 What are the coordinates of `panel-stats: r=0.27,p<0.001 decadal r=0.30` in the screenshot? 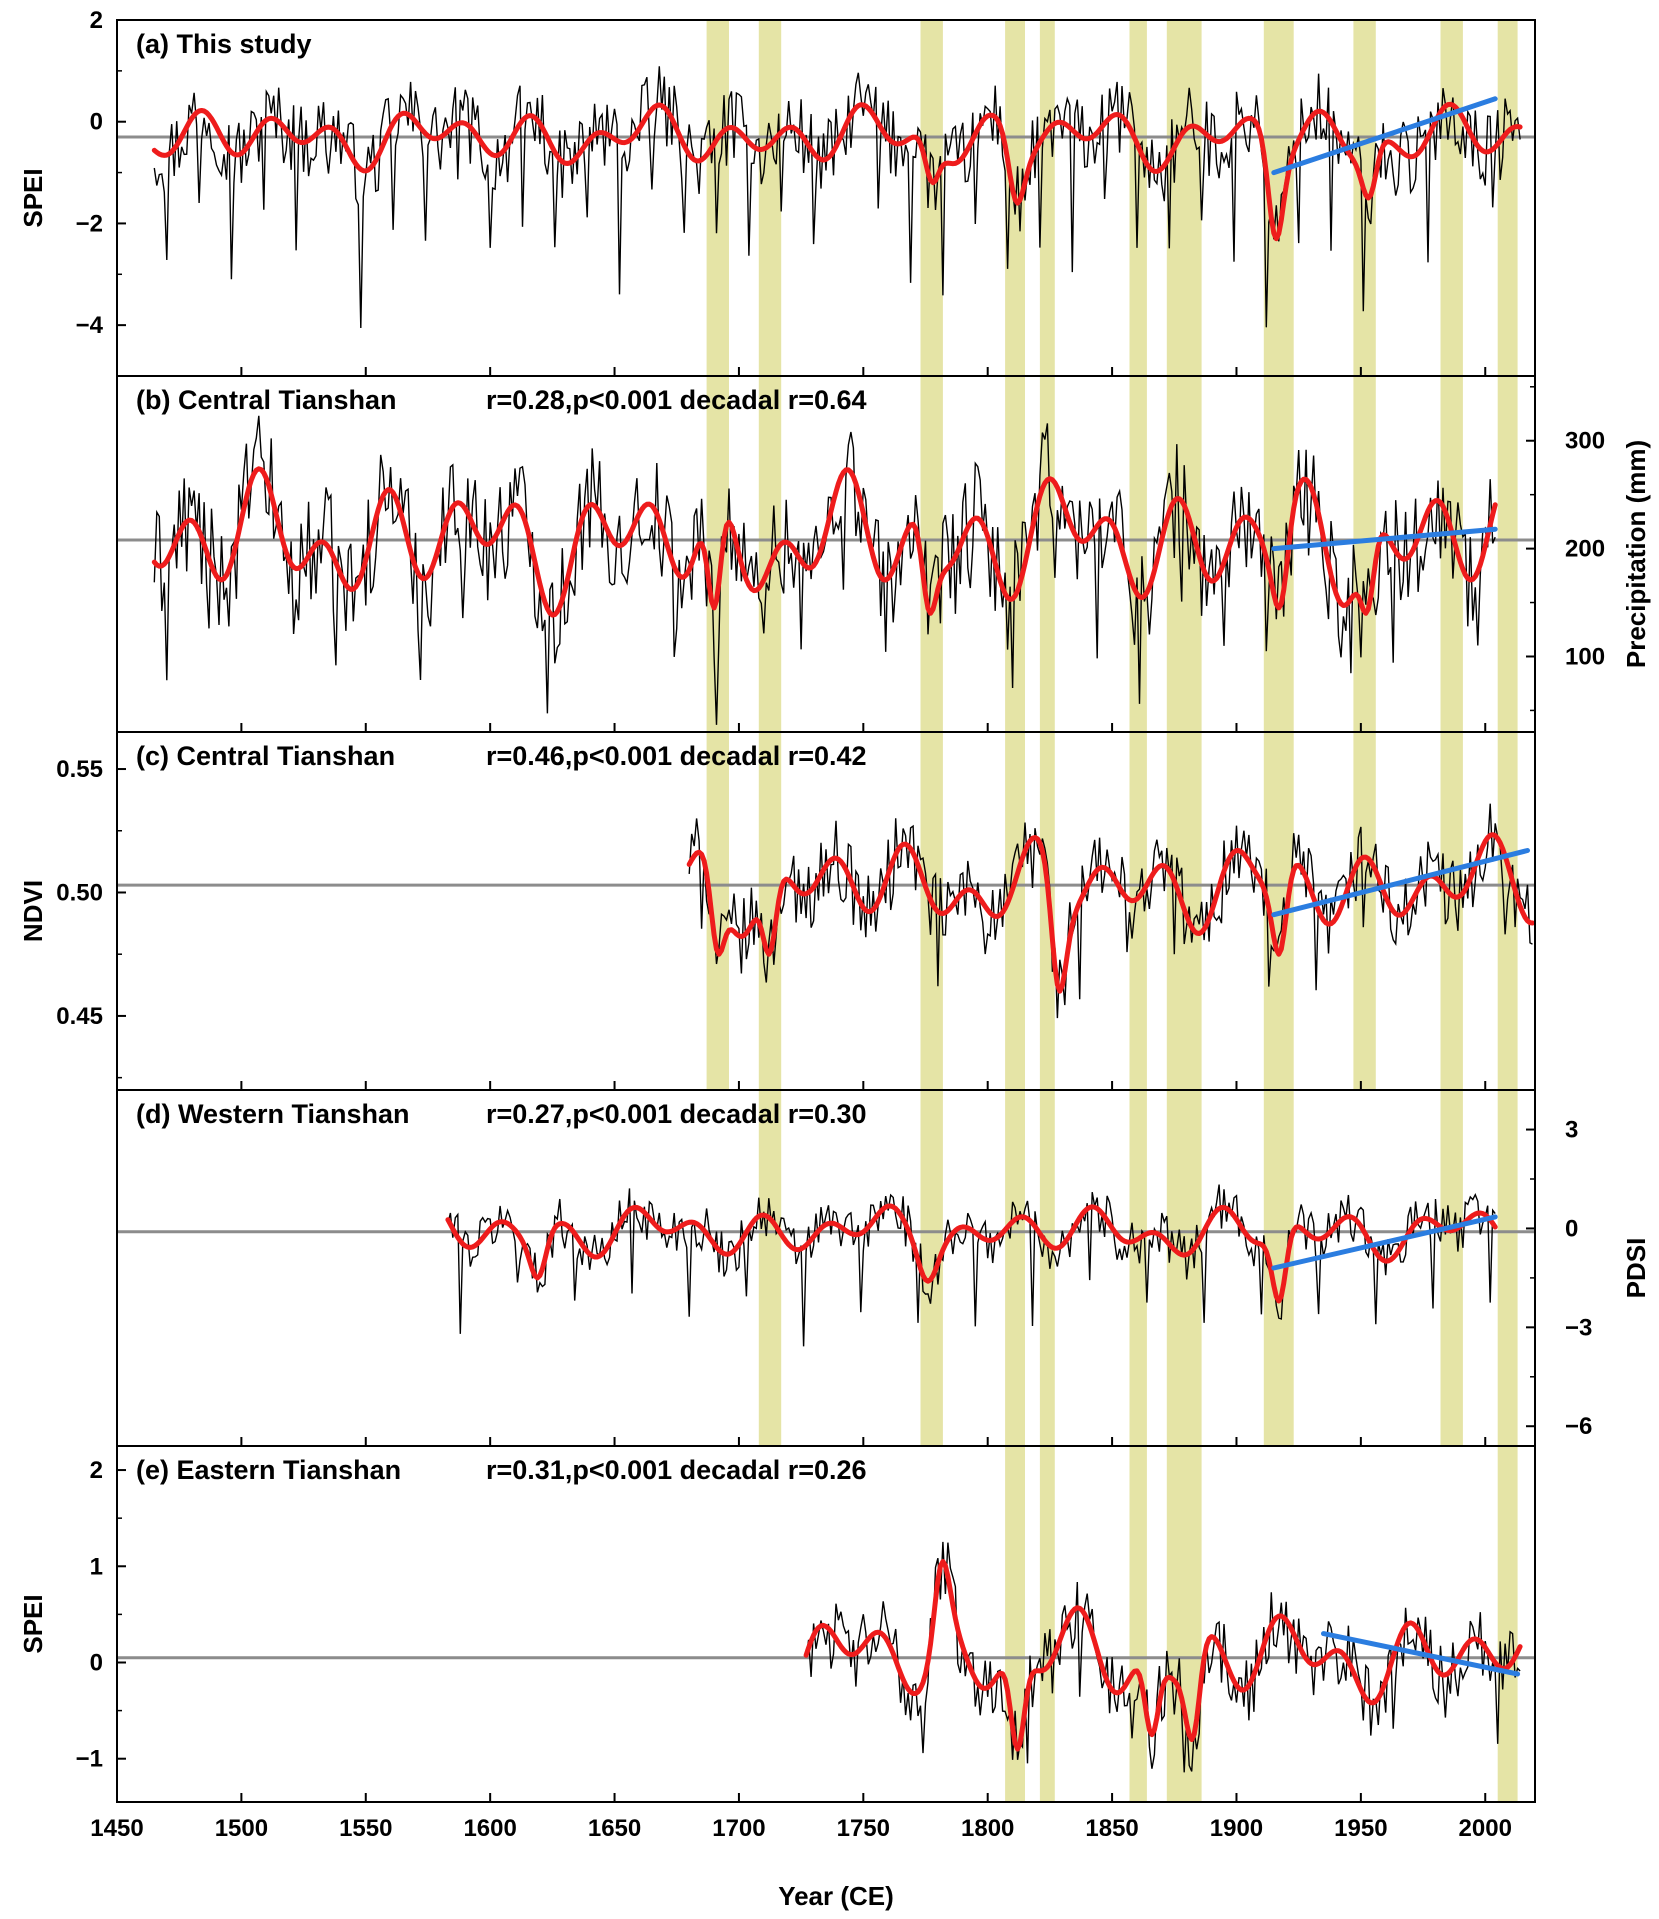 It's located at (676, 1114).